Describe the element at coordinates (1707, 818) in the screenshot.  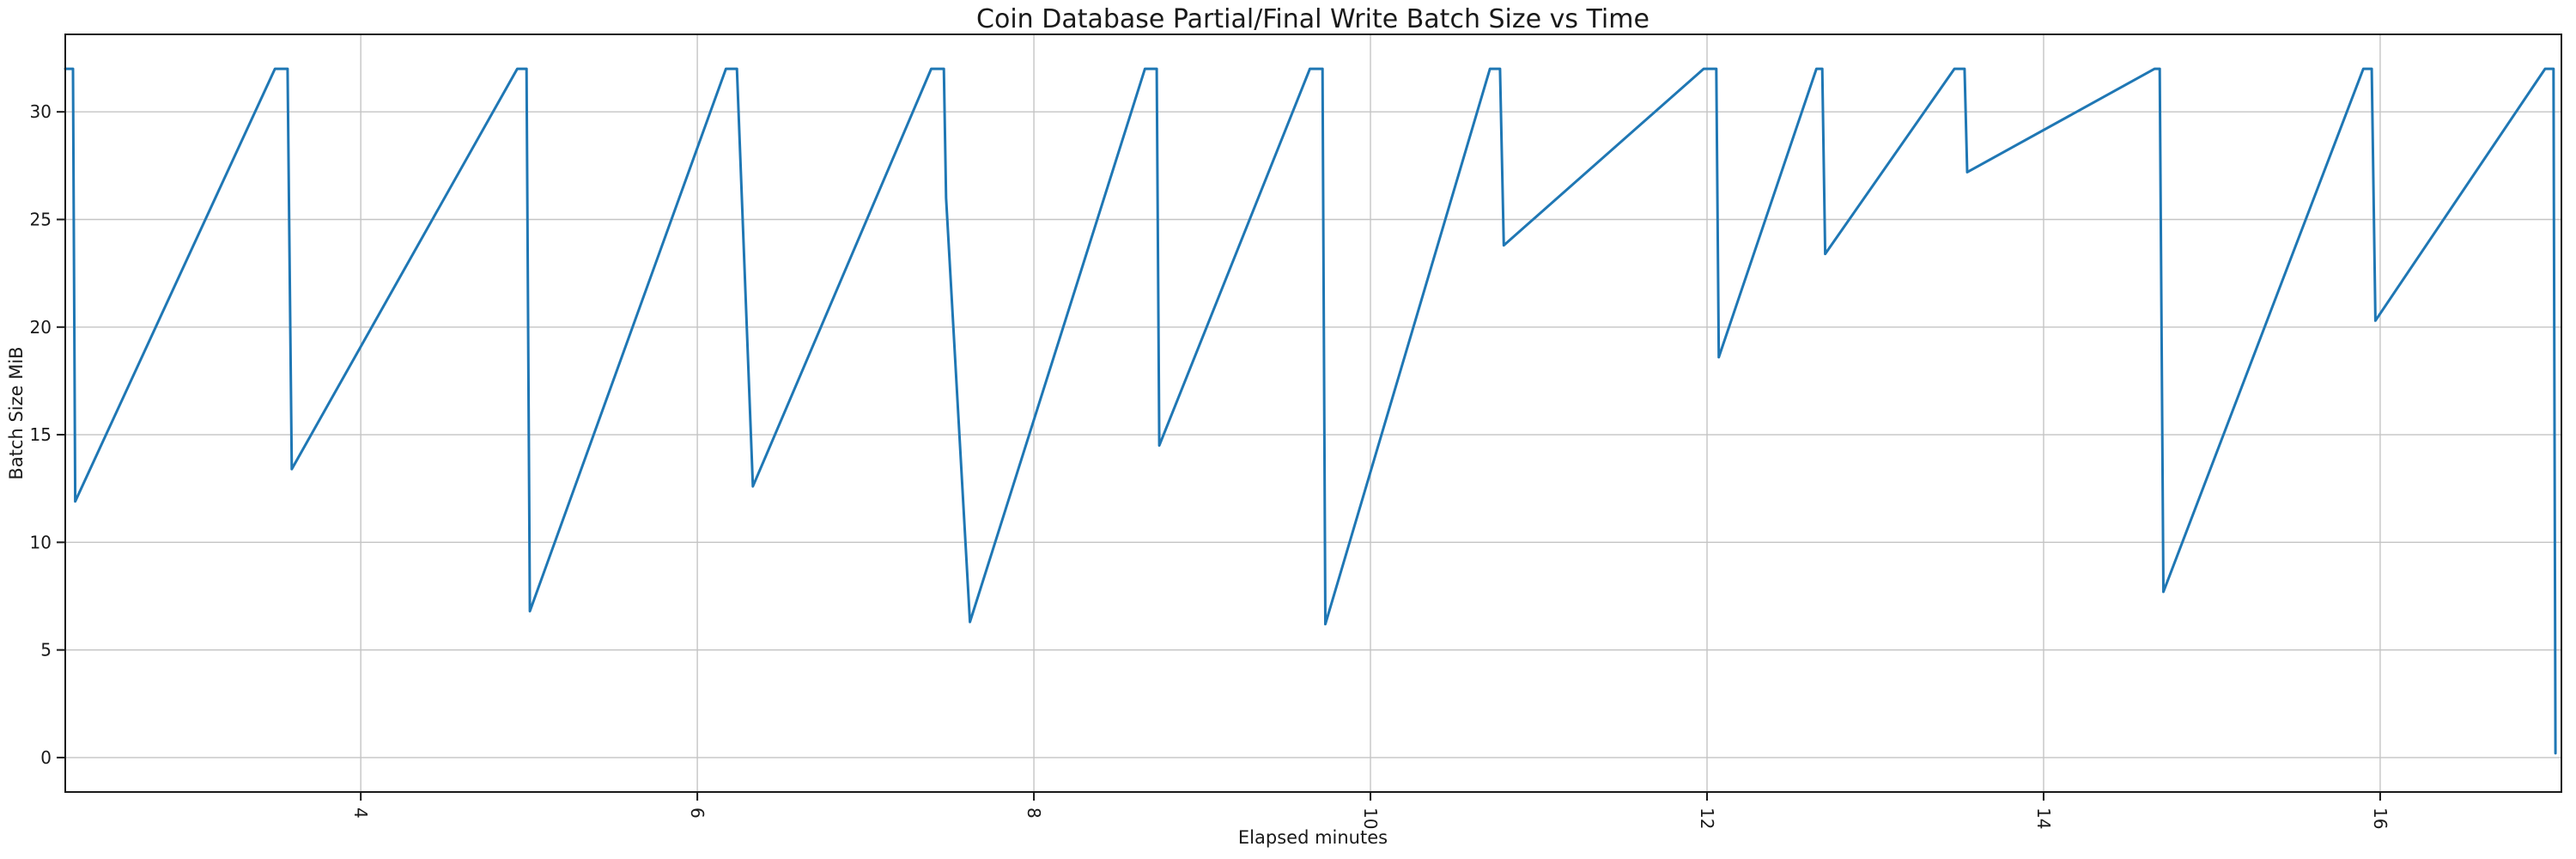
I see `x-tick-label: 12` at that location.